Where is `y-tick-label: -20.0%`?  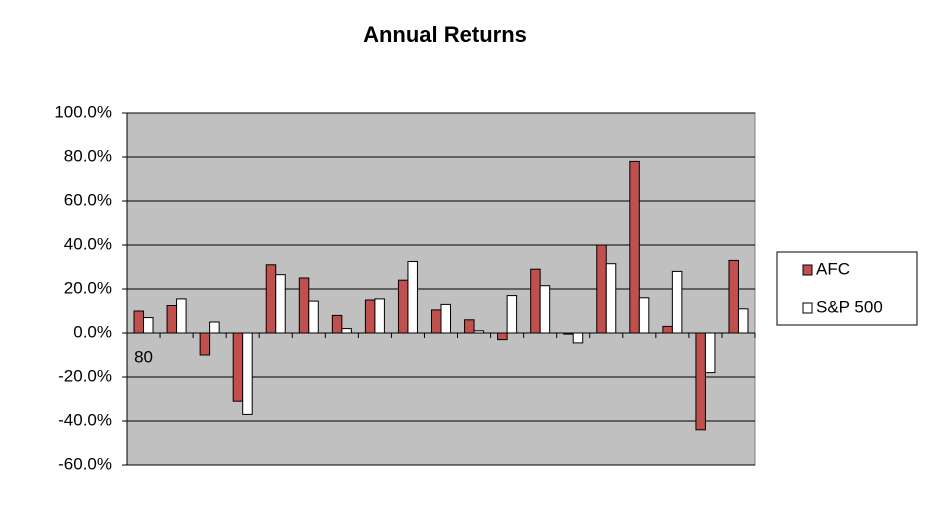 y-tick-label: -20.0% is located at coordinates (85, 375).